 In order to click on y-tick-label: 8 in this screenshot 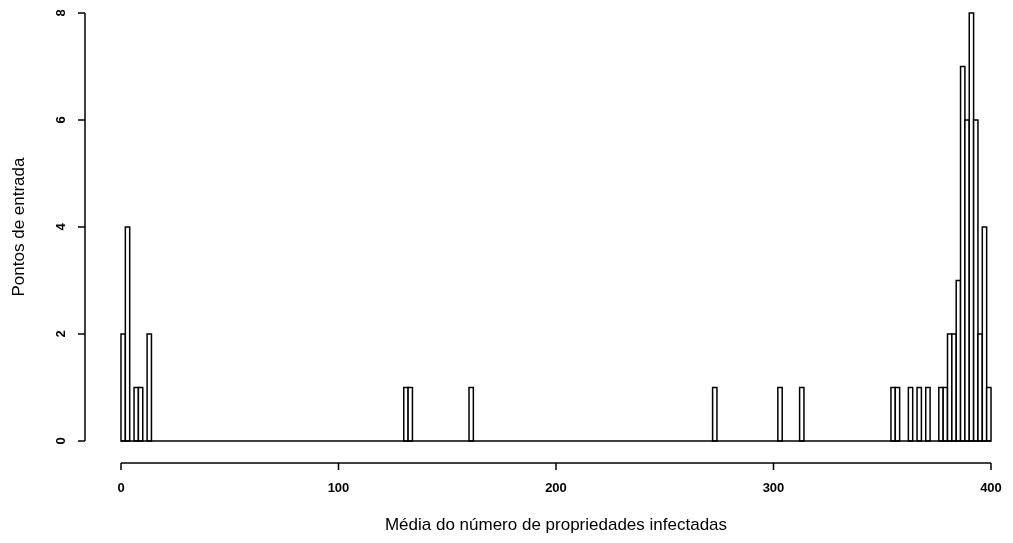, I will do `click(60, 13)`.